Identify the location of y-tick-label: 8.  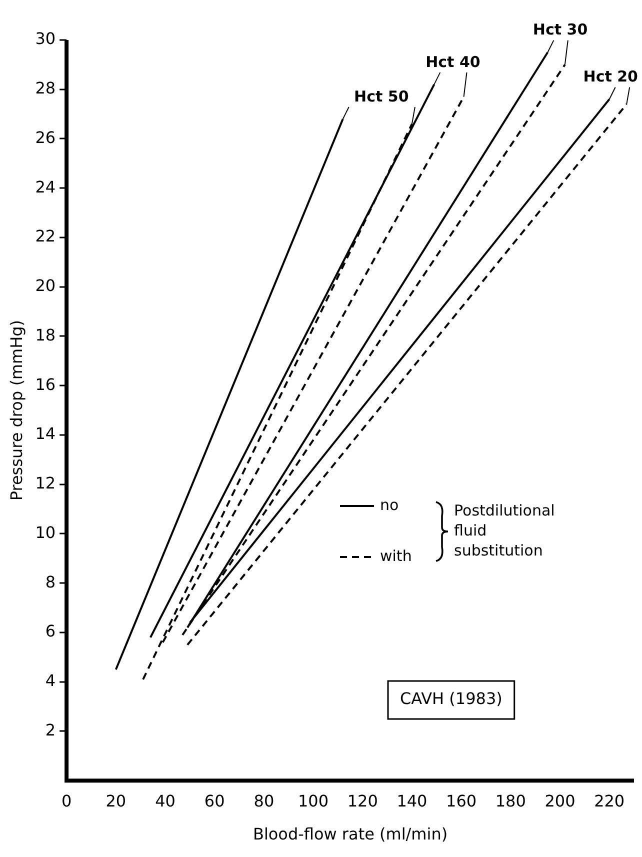
(50, 582).